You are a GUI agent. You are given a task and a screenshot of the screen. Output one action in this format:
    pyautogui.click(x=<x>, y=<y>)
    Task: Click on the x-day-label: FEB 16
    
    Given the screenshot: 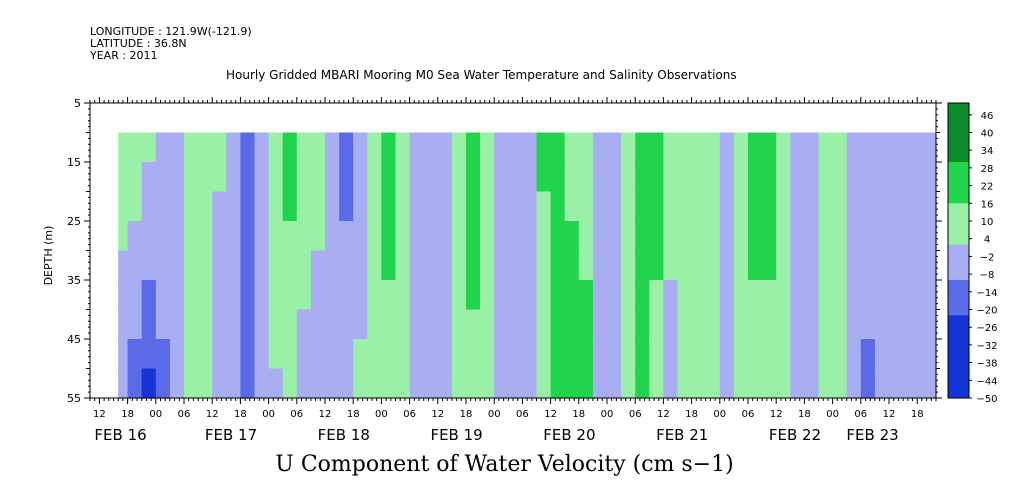 What is the action you would take?
    pyautogui.click(x=120, y=435)
    